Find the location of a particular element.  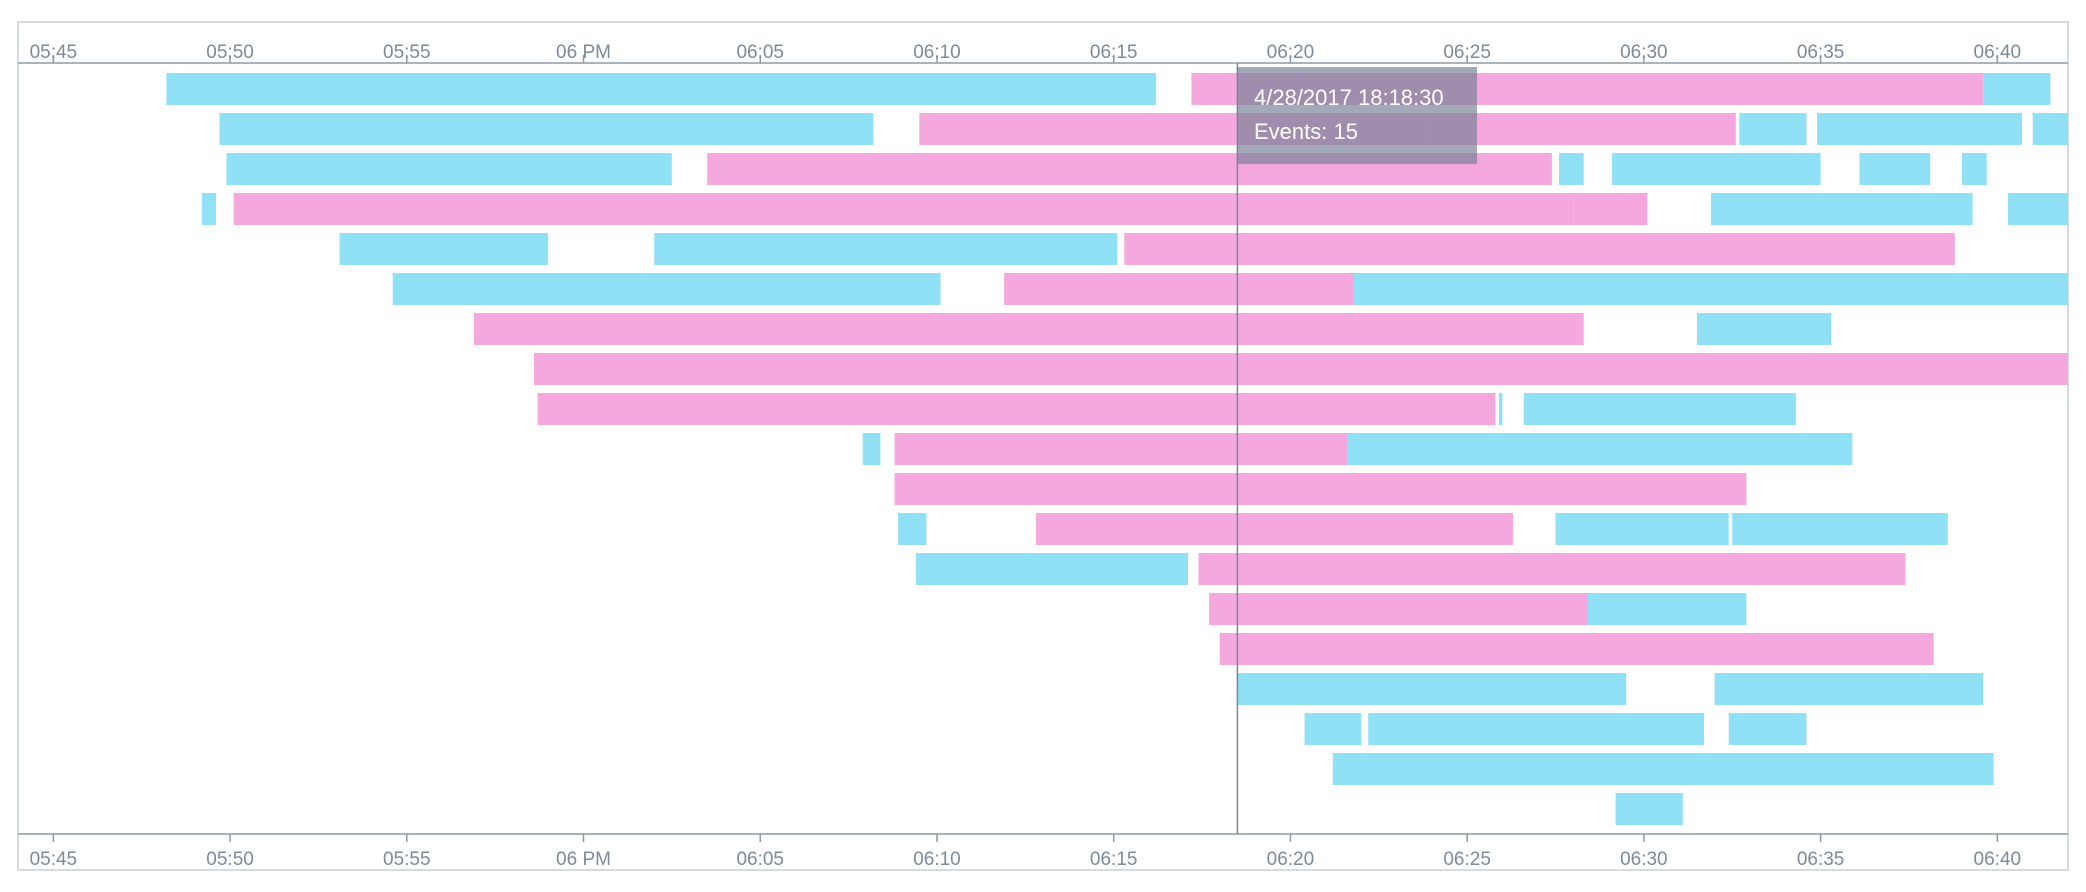

tick-label-bottom-1: 05:50 is located at coordinates (230, 859).